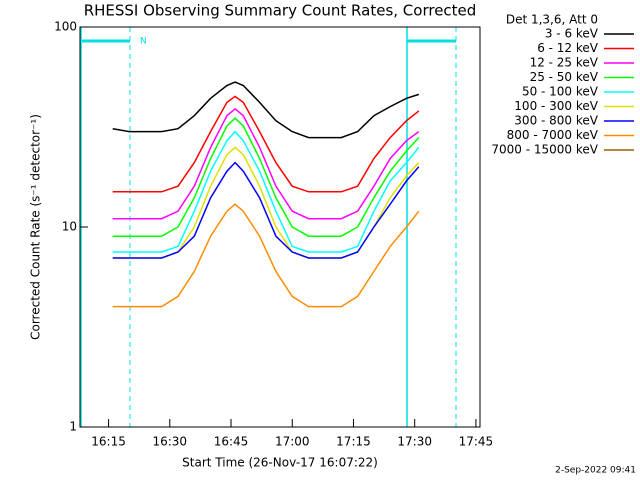  Describe the element at coordinates (556, 106) in the screenshot. I see `legend-label: 100 - 300 keV` at that location.